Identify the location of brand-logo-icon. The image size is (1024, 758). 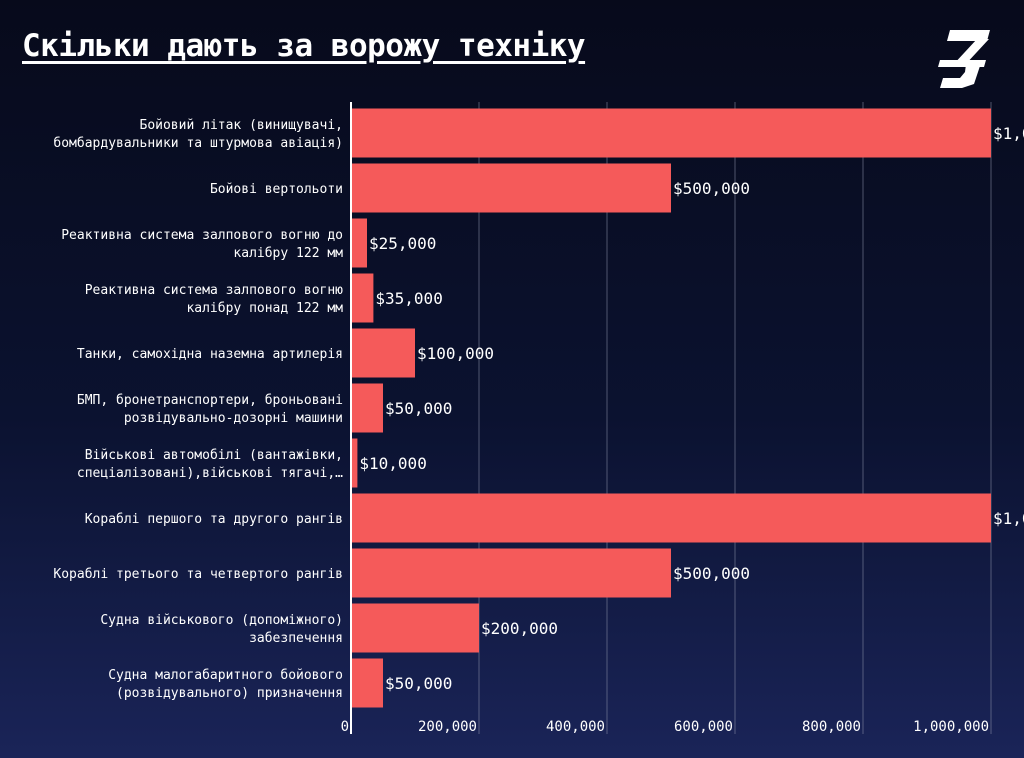
(964, 59).